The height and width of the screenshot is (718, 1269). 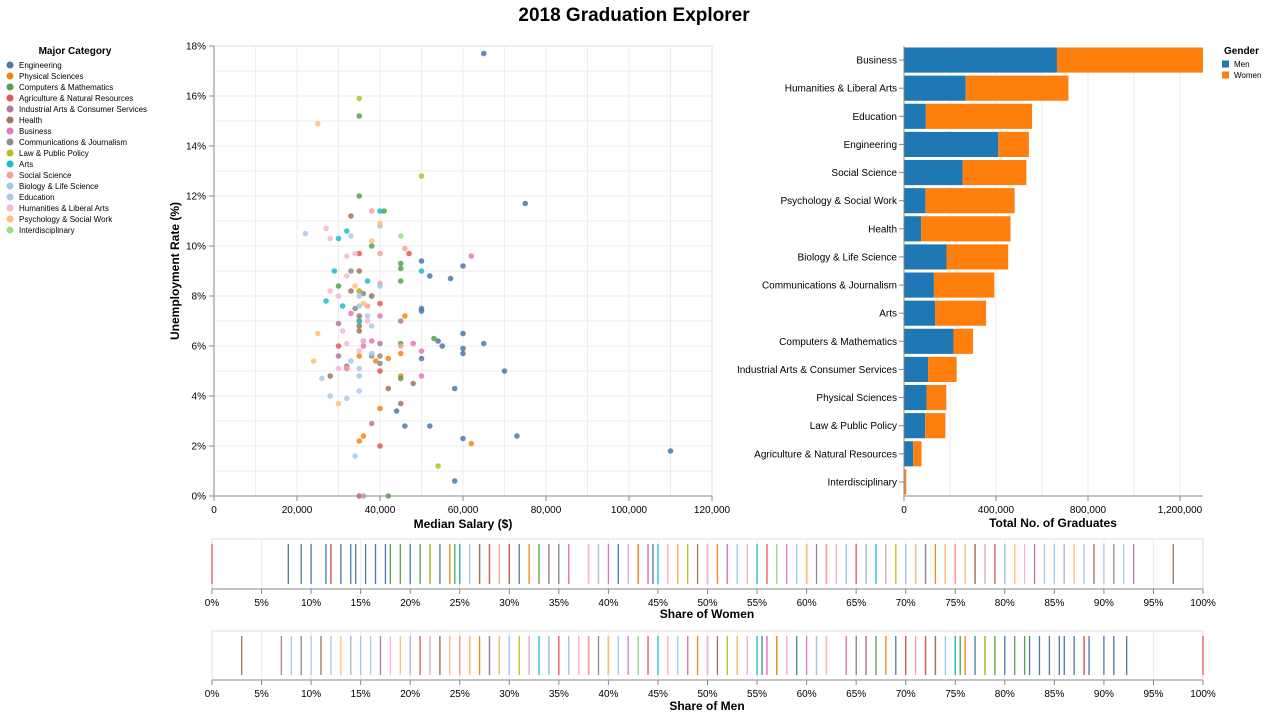 I want to click on scatter-x-tick-label: 120,000, so click(x=712, y=510).